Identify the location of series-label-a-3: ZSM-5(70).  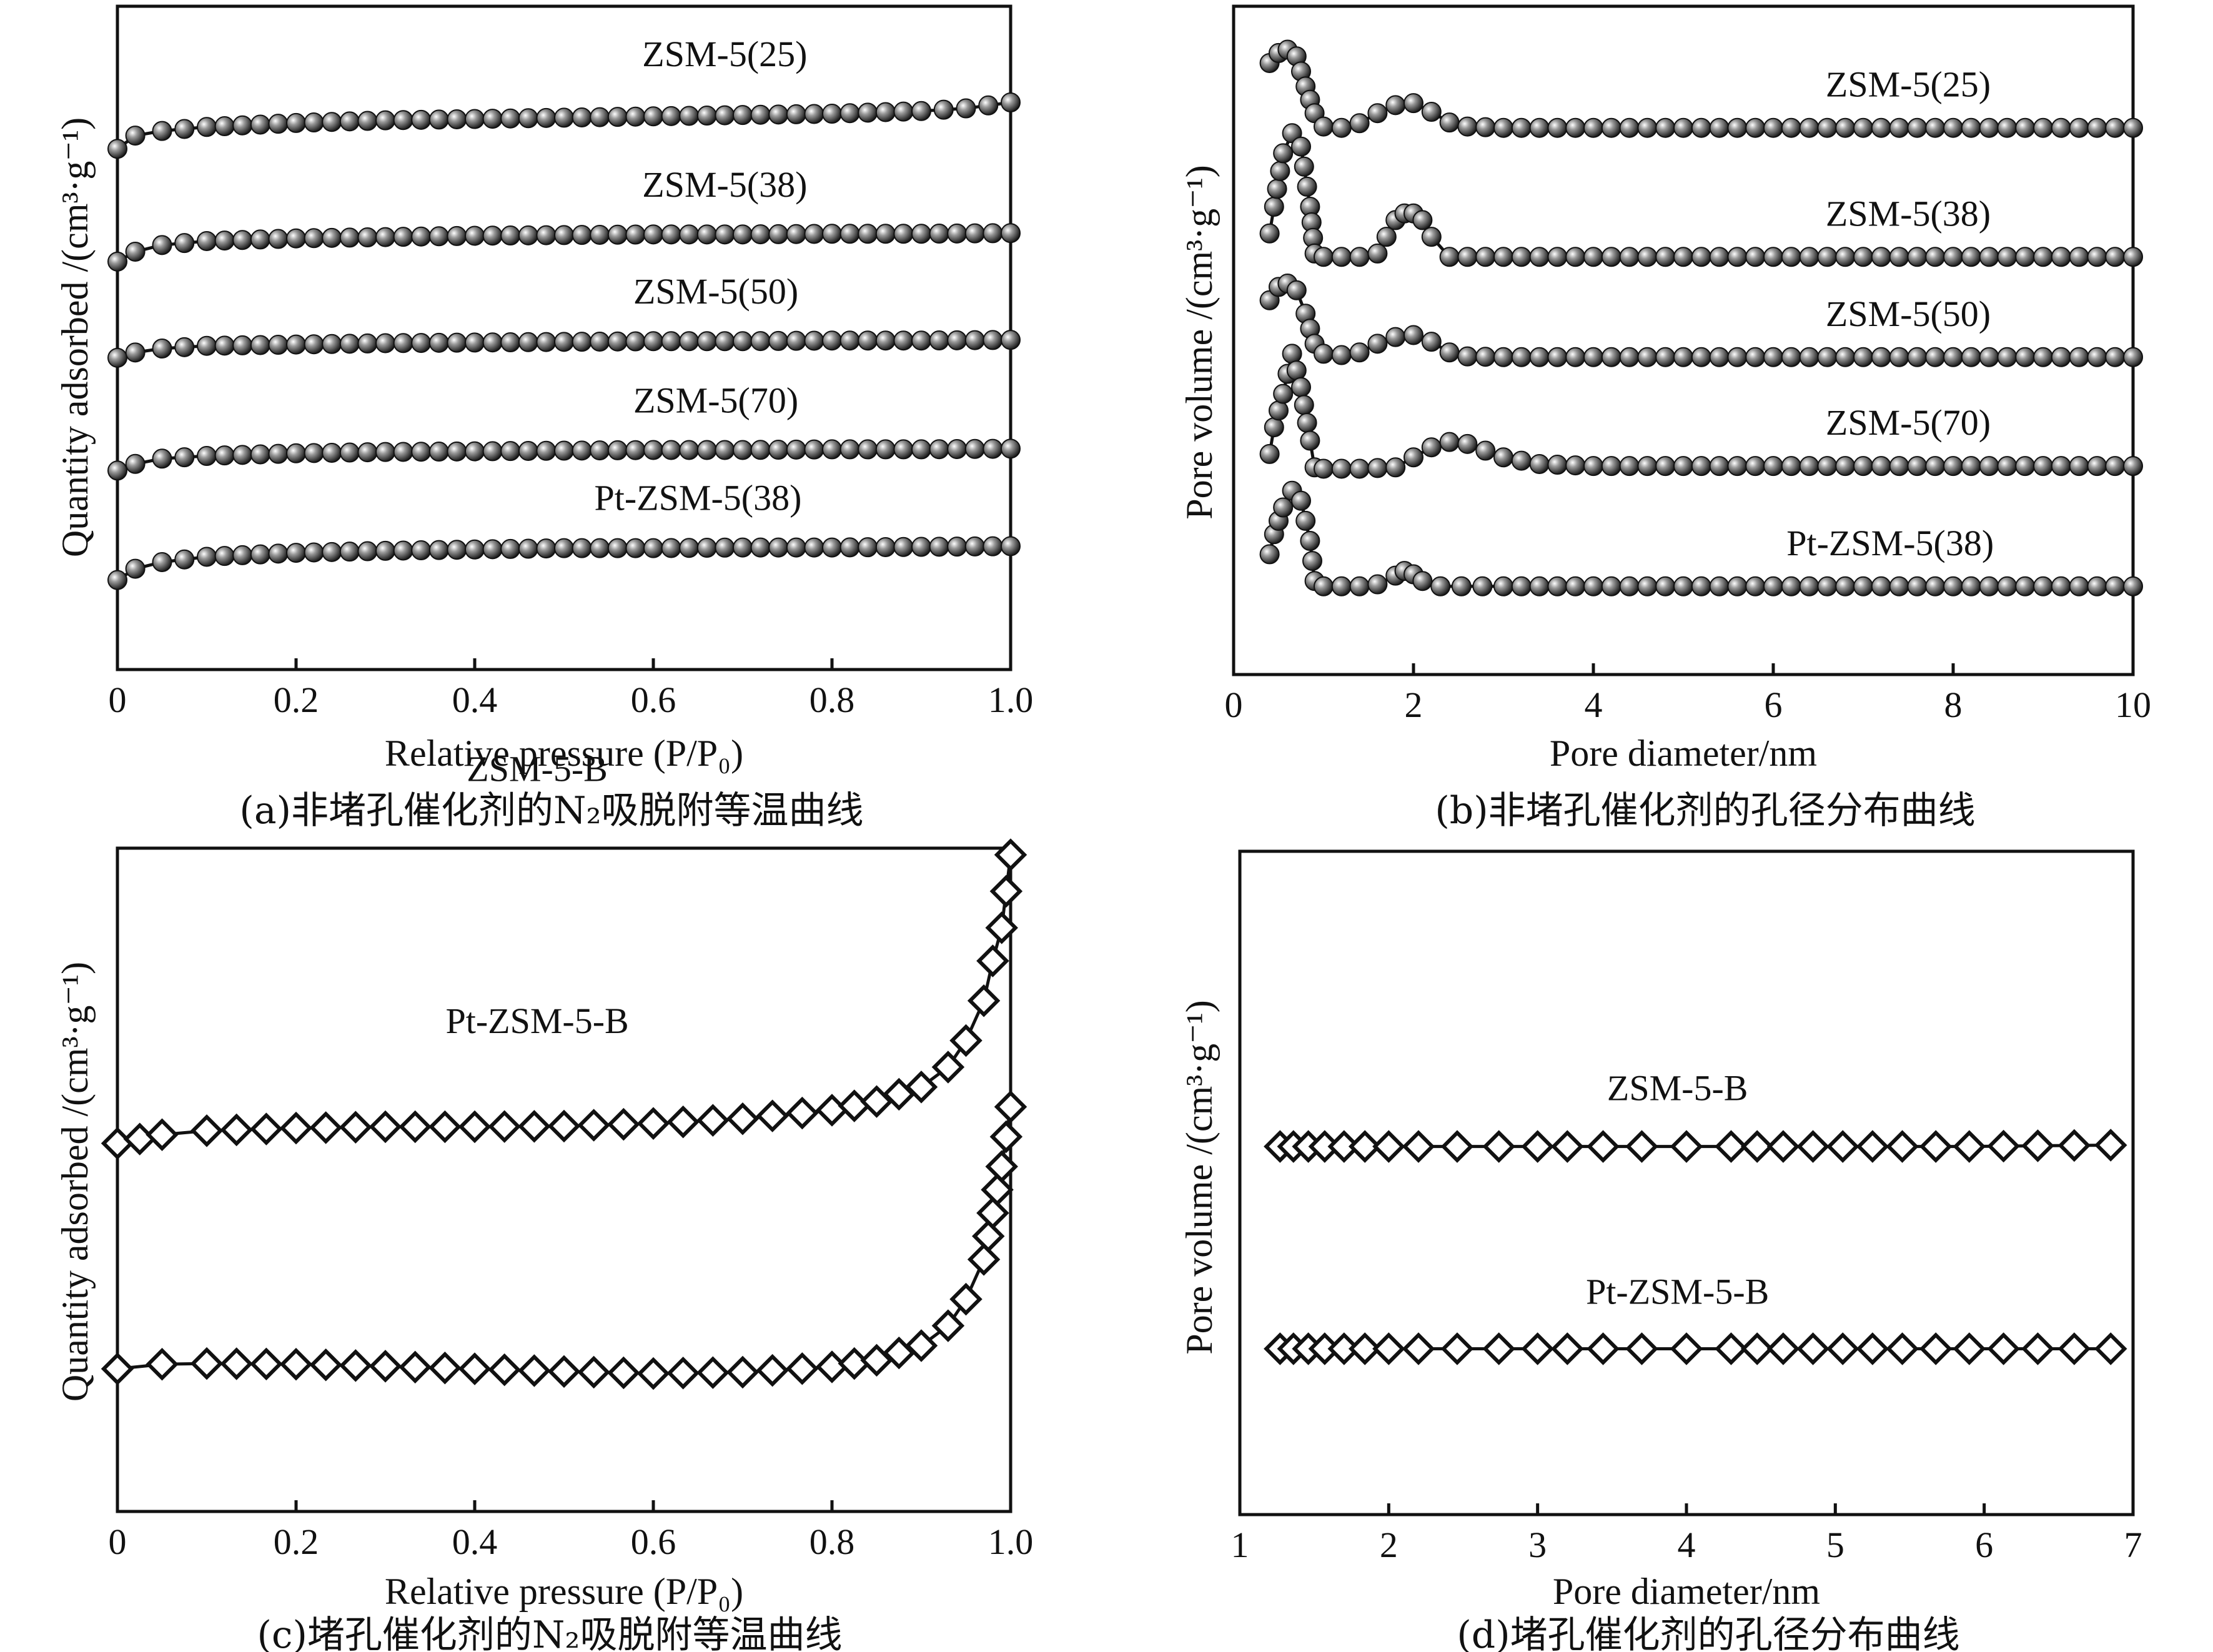
(715, 400).